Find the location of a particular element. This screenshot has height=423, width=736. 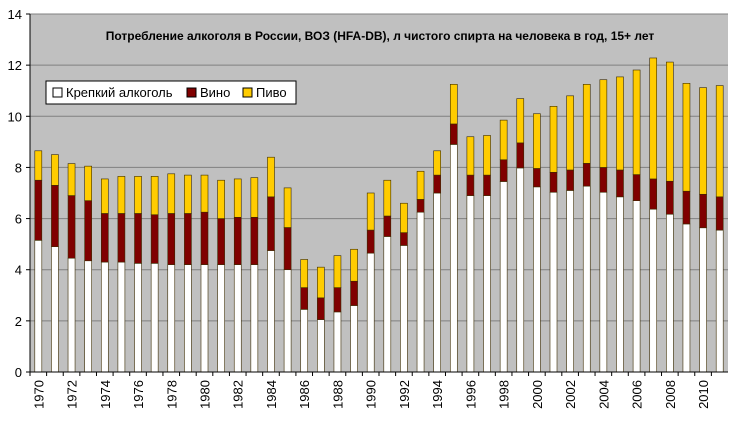

bar-wine-1996 is located at coordinates (470, 185).